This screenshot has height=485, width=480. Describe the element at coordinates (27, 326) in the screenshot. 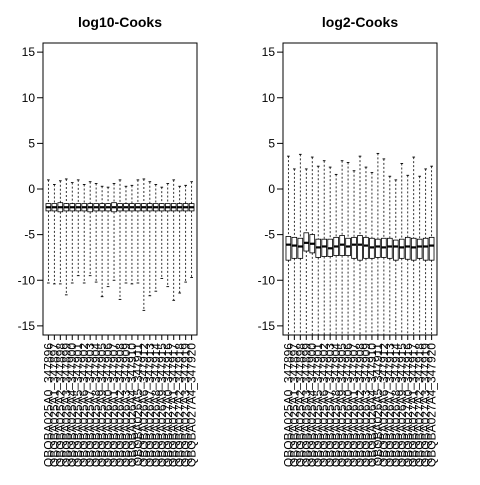

I see `y-tick-label-1: -15` at that location.